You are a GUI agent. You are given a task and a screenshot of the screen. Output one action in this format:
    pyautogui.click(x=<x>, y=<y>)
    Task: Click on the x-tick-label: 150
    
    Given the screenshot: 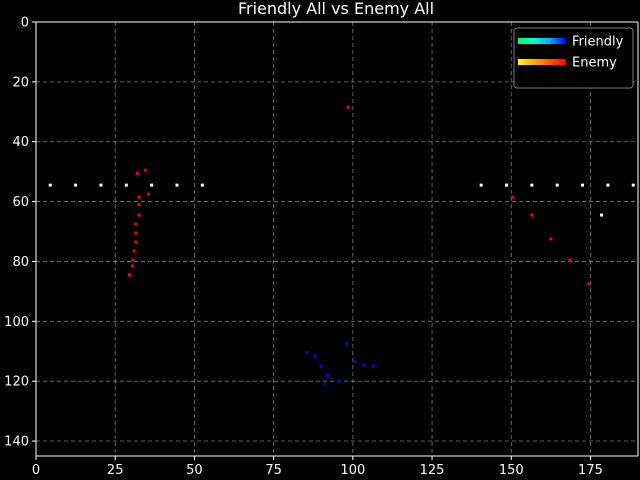 What is the action you would take?
    pyautogui.click(x=511, y=470)
    